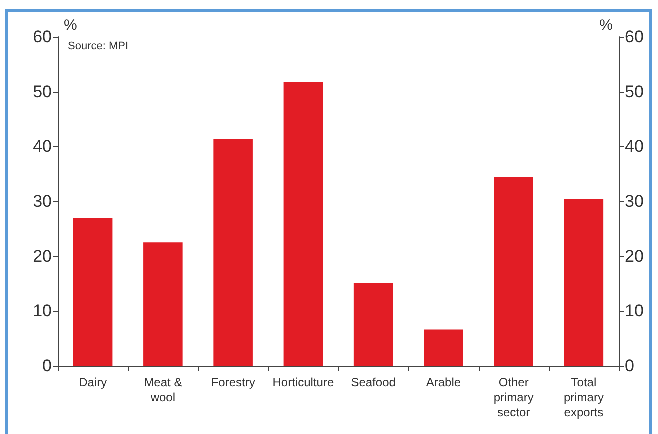 The height and width of the screenshot is (434, 658). I want to click on y2-tick-label: 0, so click(629, 366).